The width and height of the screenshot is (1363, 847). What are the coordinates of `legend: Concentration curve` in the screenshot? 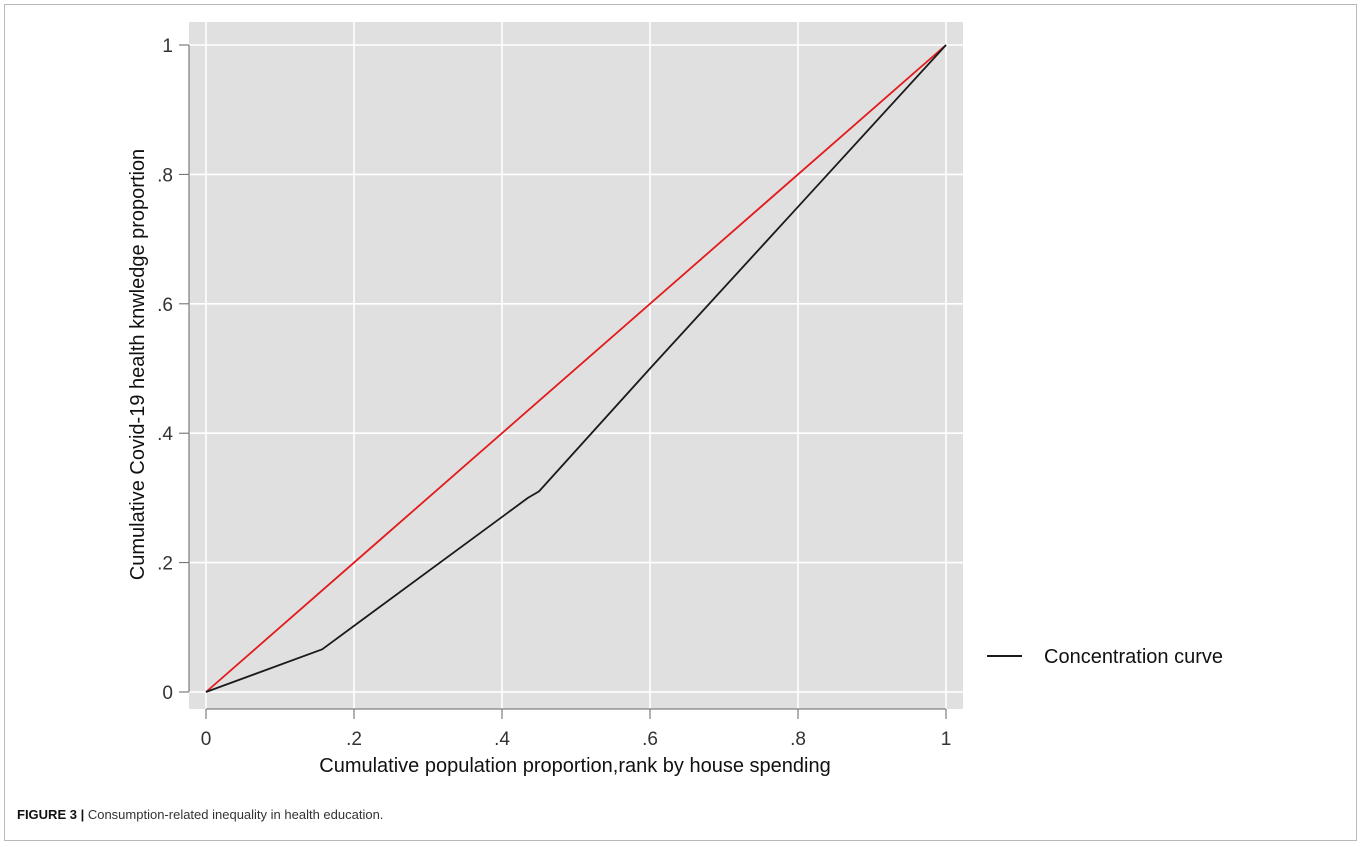 It's located at (1105, 657).